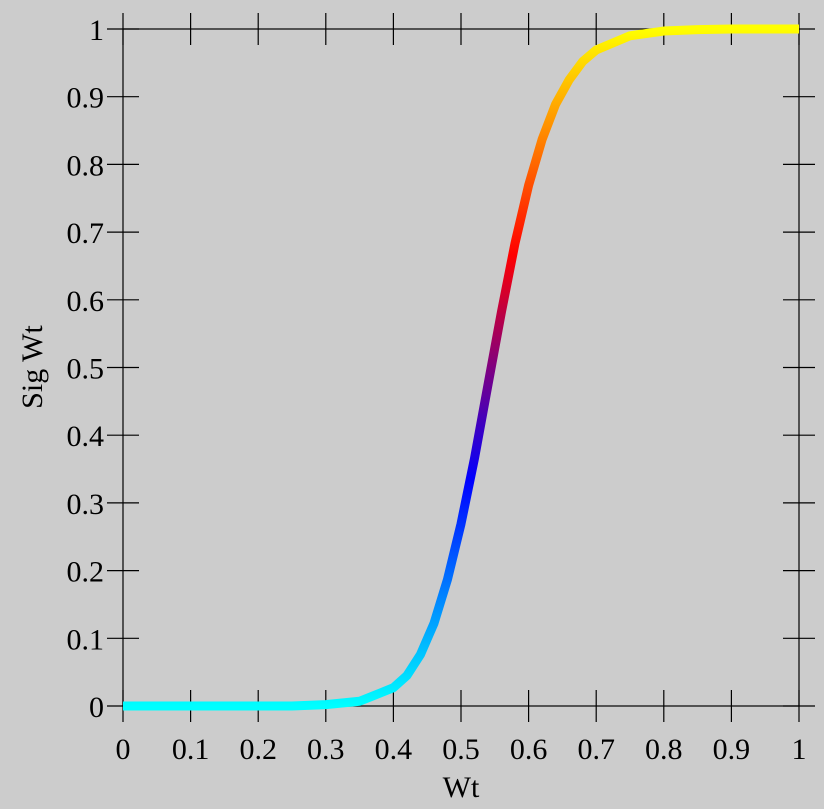 This screenshot has width=824, height=809. Describe the element at coordinates (326, 749) in the screenshot. I see `x-tick-label: 0.3` at that location.